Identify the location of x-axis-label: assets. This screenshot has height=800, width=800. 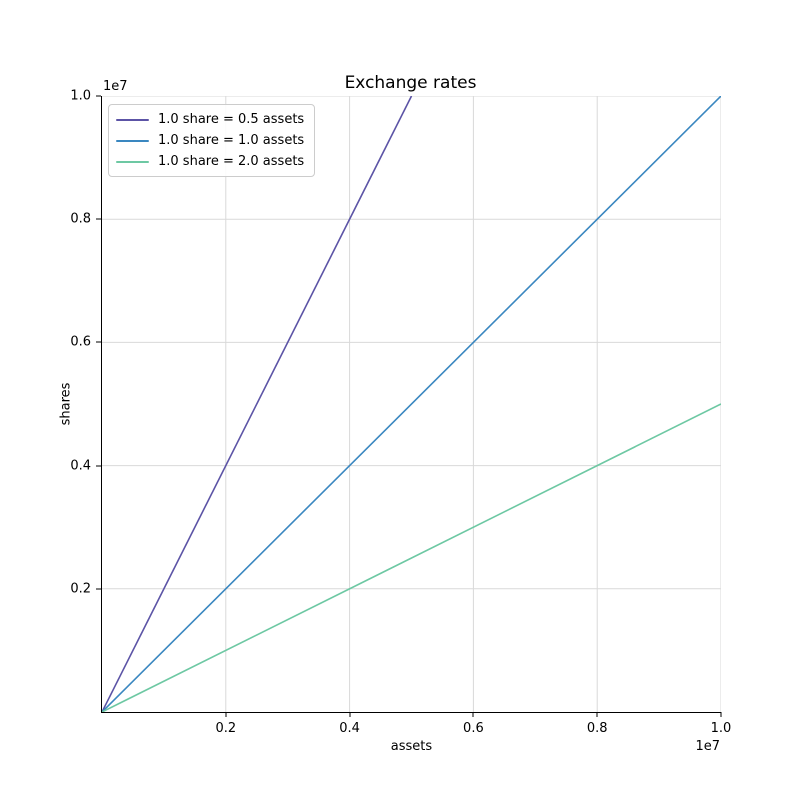
(411, 746).